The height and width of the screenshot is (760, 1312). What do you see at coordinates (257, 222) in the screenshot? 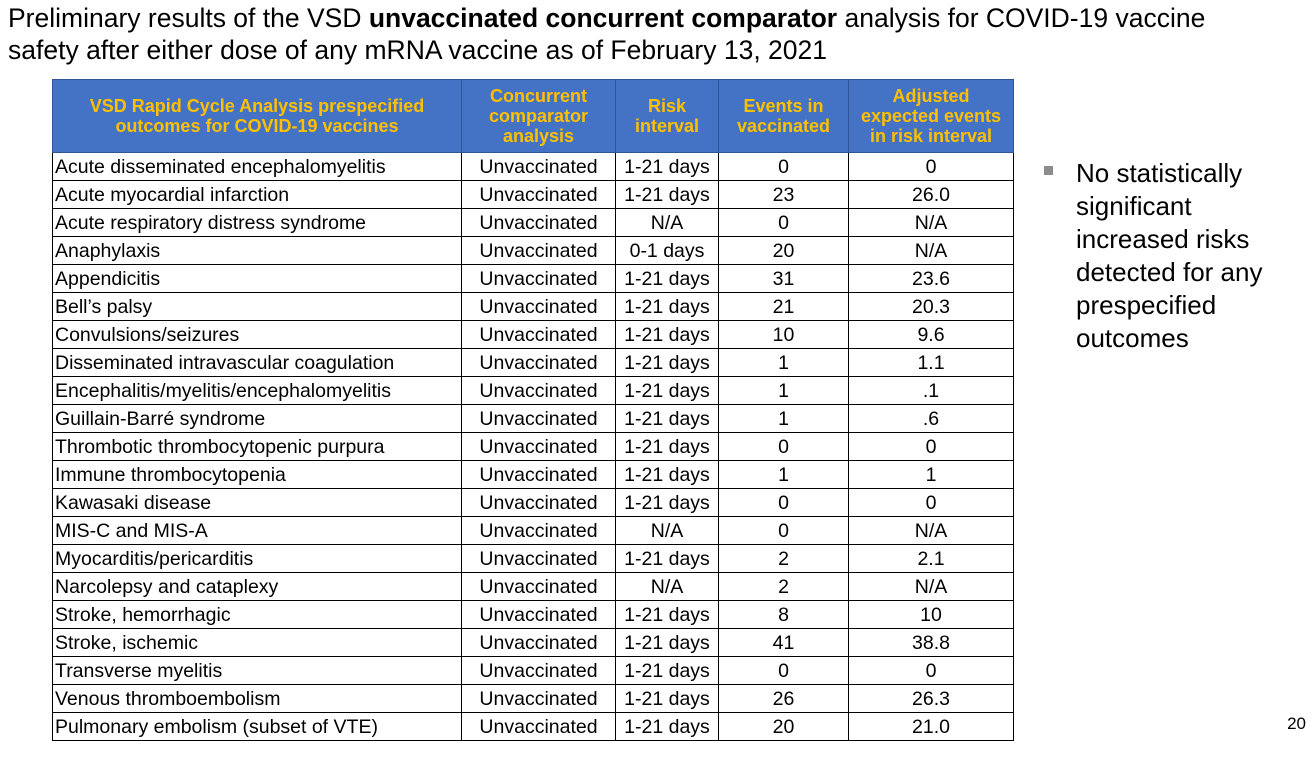
I see `outcome-cell: Acute respiratory distress syndrome` at bounding box center [257, 222].